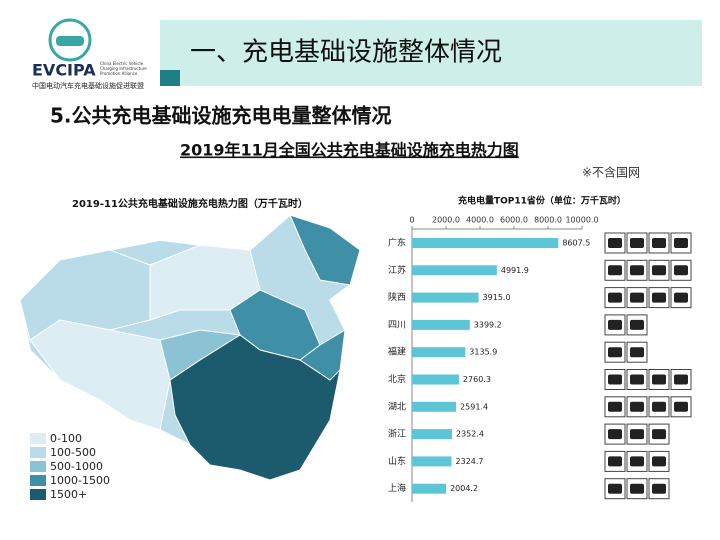 This screenshot has width=720, height=540. I want to click on value-label: 2591.4, so click(474, 406).